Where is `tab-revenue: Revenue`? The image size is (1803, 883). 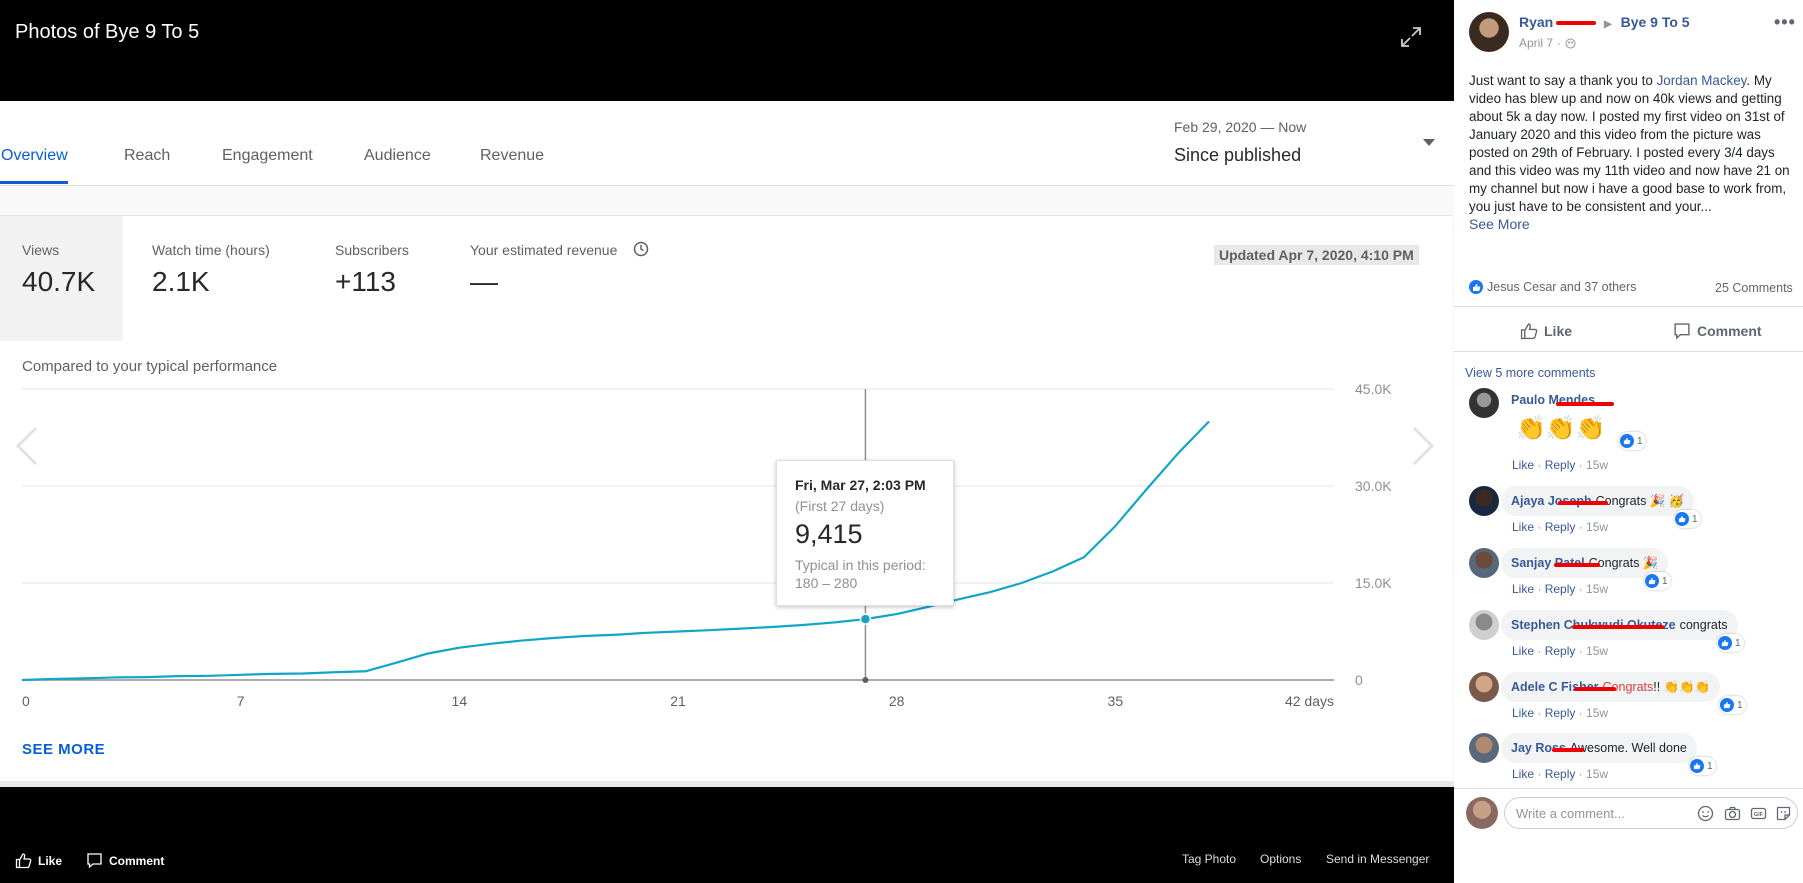
tab-revenue: Revenue is located at coordinates (512, 155).